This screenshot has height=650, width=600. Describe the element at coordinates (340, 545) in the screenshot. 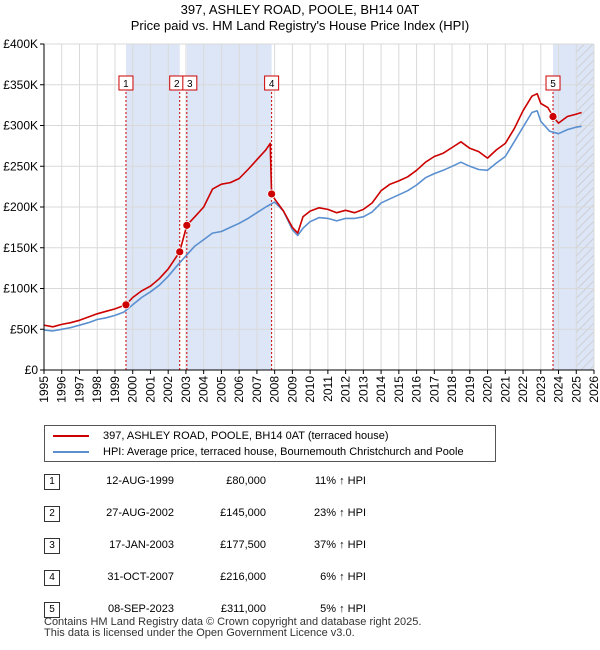

I see `sale-hpi-change: 37% ↑ HPI` at that location.